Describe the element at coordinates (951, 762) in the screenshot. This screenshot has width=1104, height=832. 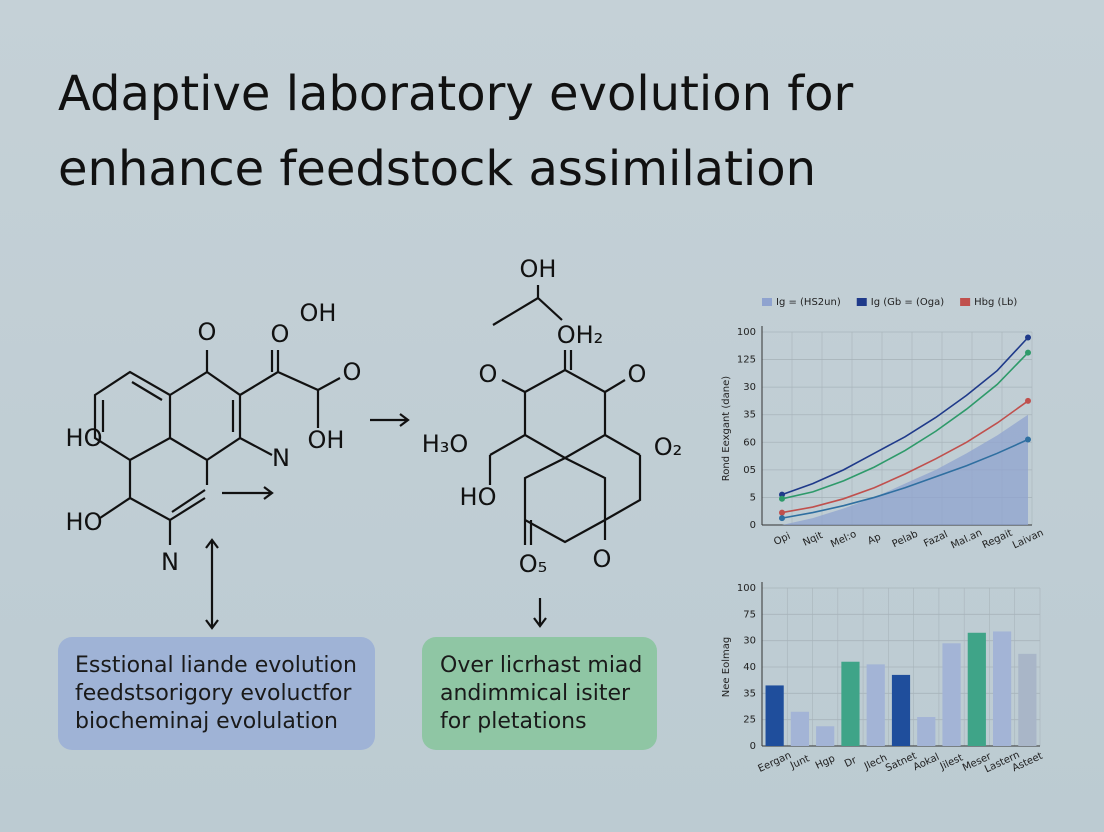
I see `x-tick-label: Jilest` at that location.